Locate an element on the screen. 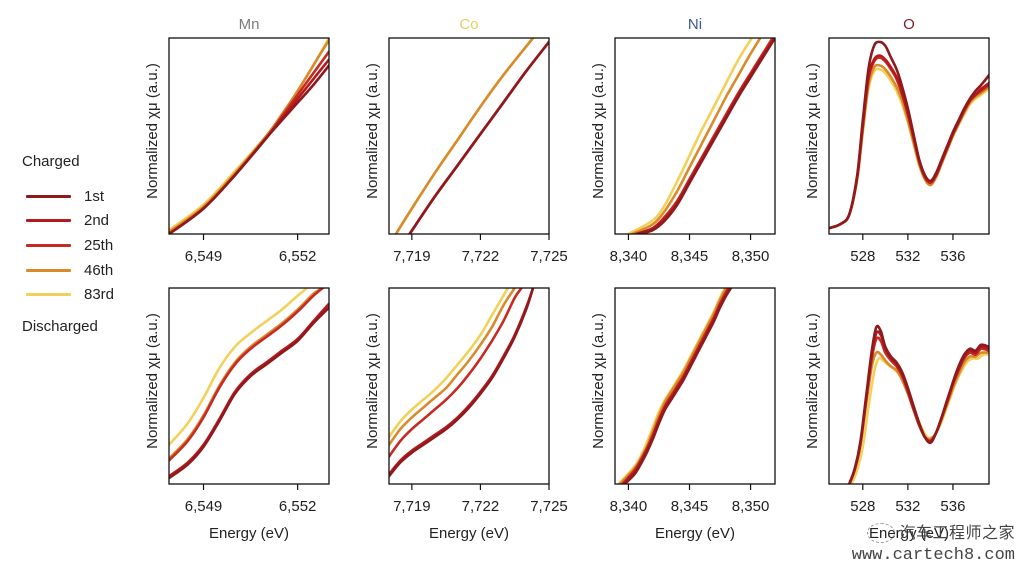  legend-discharged-label: Discharged is located at coordinates (60, 326).